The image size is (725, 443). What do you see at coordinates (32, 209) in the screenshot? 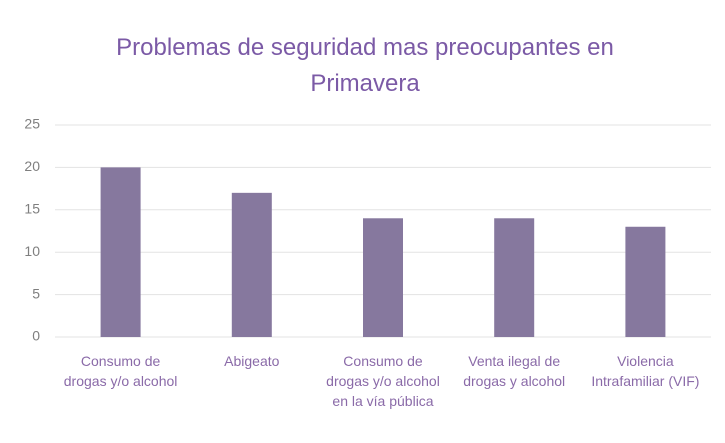
I see `y-tick-label: 15` at bounding box center [32, 209].